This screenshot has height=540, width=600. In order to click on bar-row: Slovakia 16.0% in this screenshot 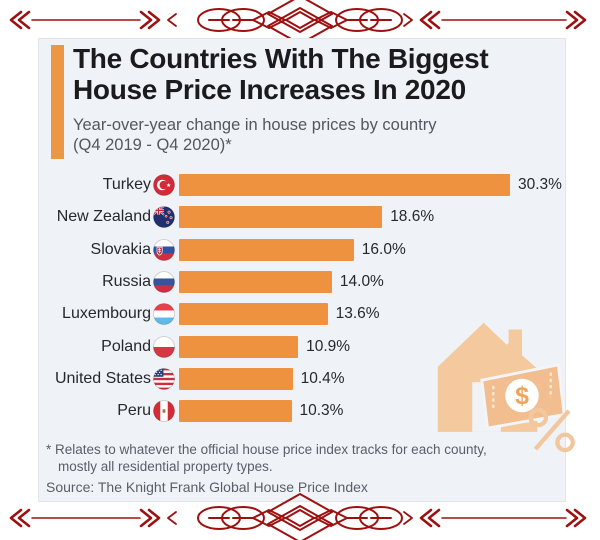, I will do `click(302, 250)`.